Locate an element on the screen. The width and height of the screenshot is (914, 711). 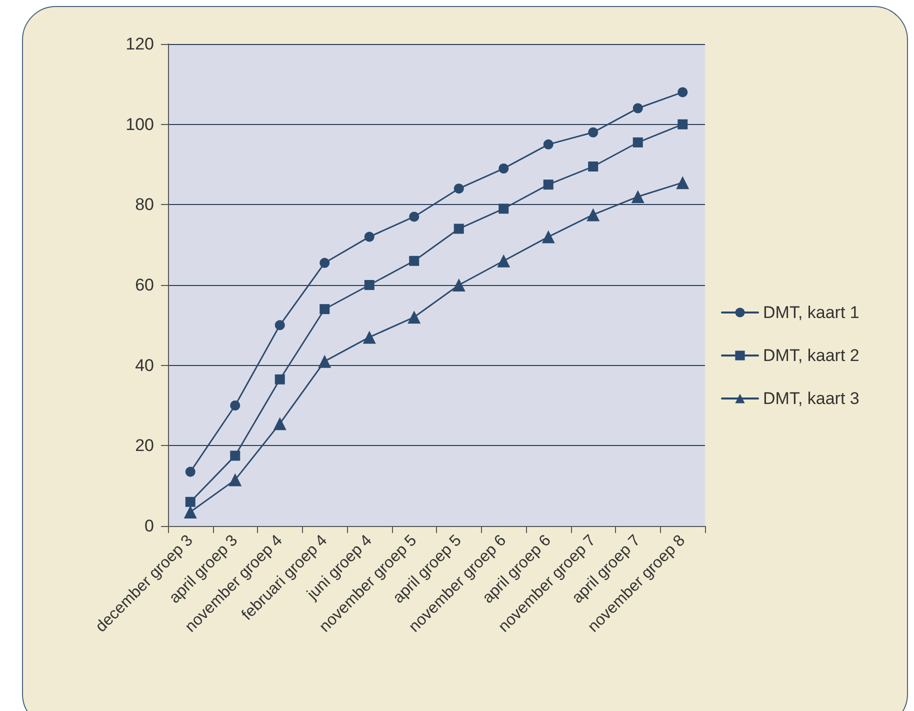
y-tick-label: 120 is located at coordinates (140, 44).